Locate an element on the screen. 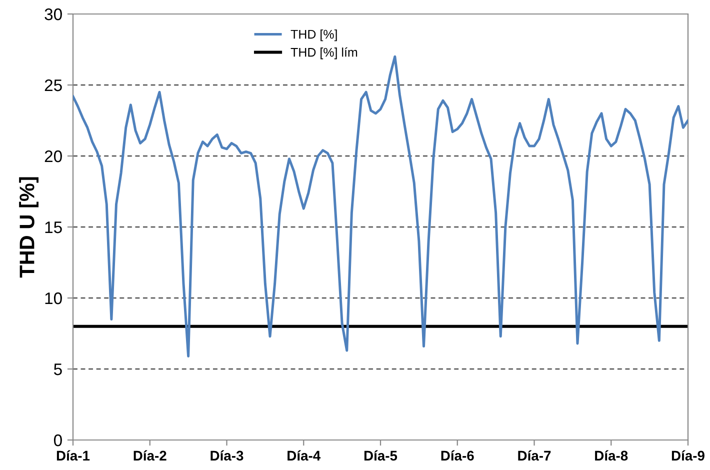 The image size is (710, 470). x-tick-label: Día-2 is located at coordinates (150, 455).